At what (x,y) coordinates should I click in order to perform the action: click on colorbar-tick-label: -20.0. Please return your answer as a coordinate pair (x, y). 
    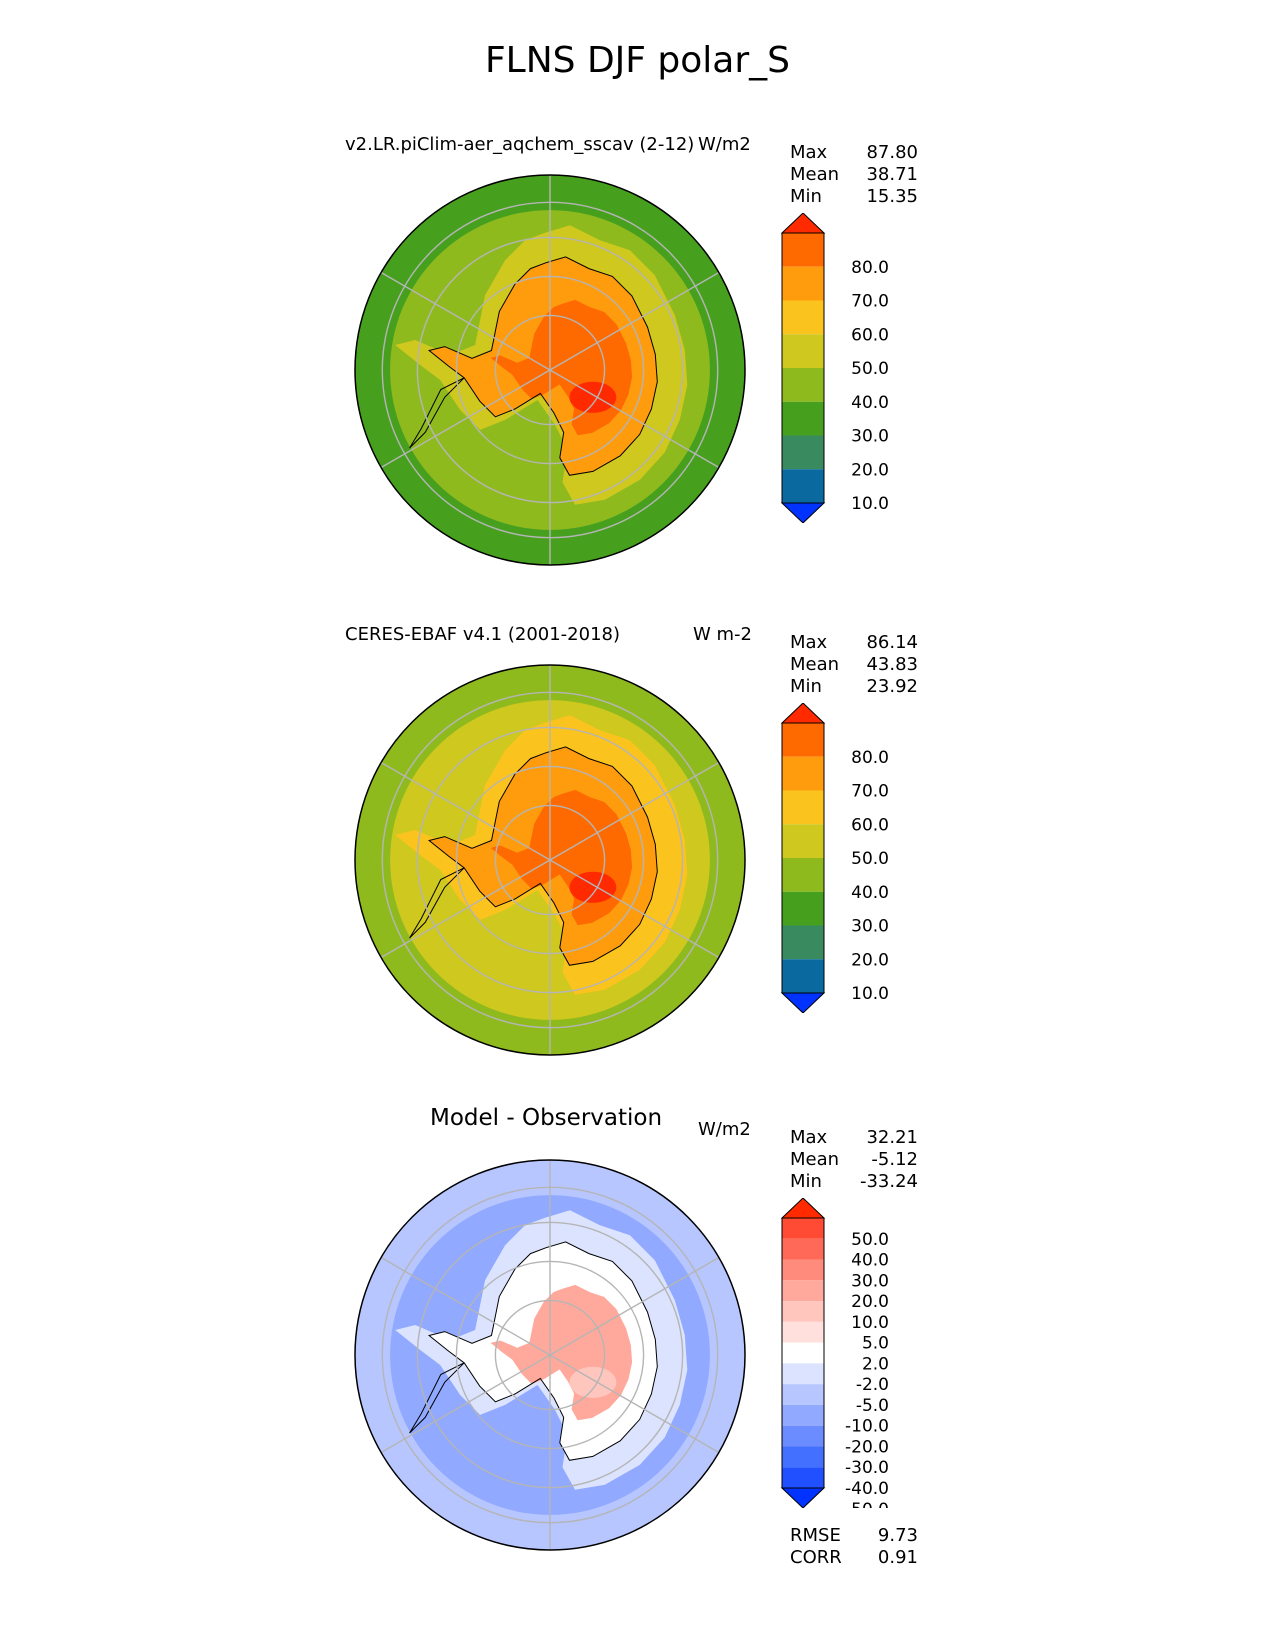
    Looking at the image, I should click on (867, 1447).